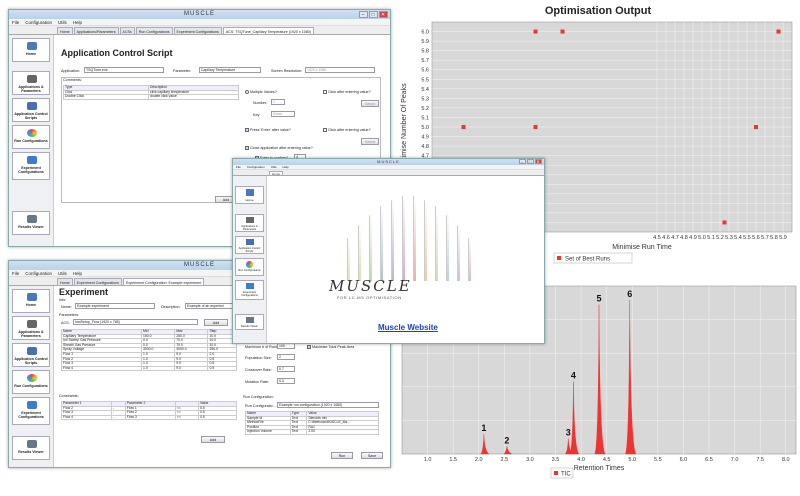 The height and width of the screenshot is (496, 800). What do you see at coordinates (96, 30) in the screenshot?
I see `tab-applications: Applications/Parameters` at bounding box center [96, 30].